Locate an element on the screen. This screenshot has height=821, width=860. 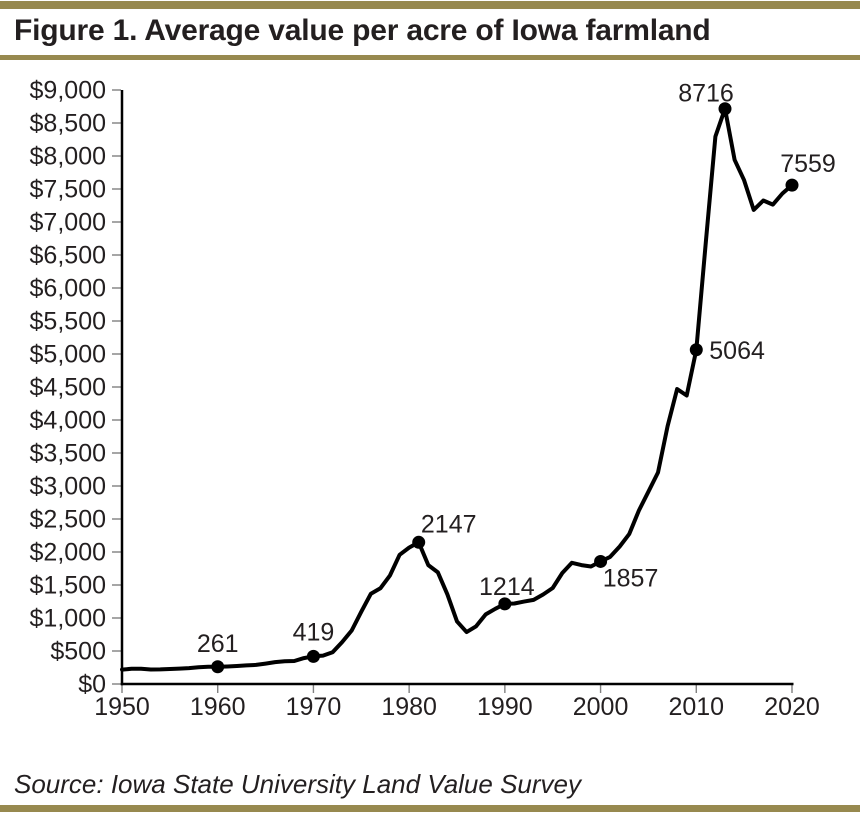
x-tick-label: 2000 is located at coordinates (601, 707).